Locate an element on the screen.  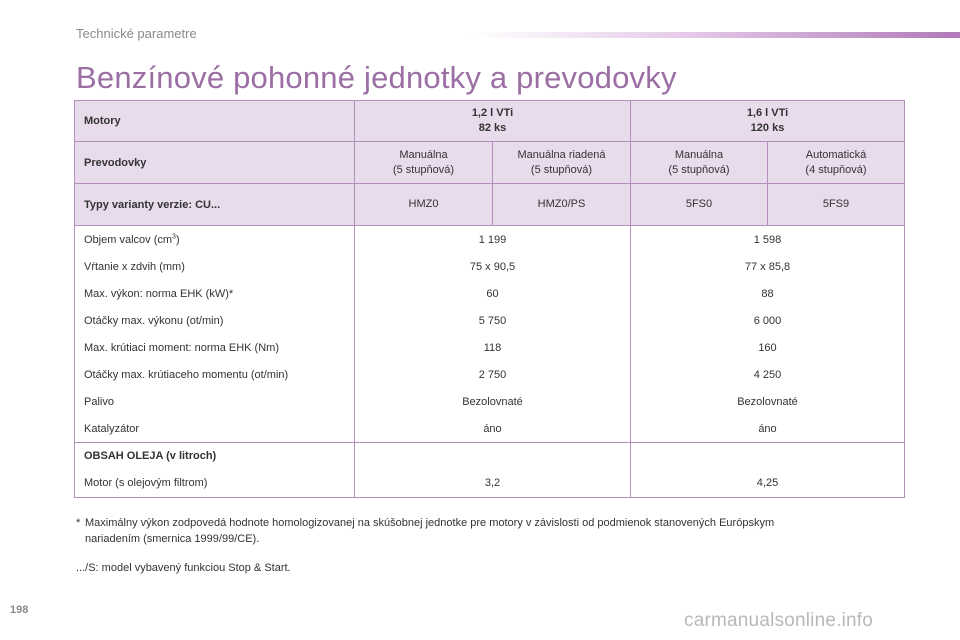
engine-2-header: 1,6 l VTi 120 ks is located at coordinates (767, 121).